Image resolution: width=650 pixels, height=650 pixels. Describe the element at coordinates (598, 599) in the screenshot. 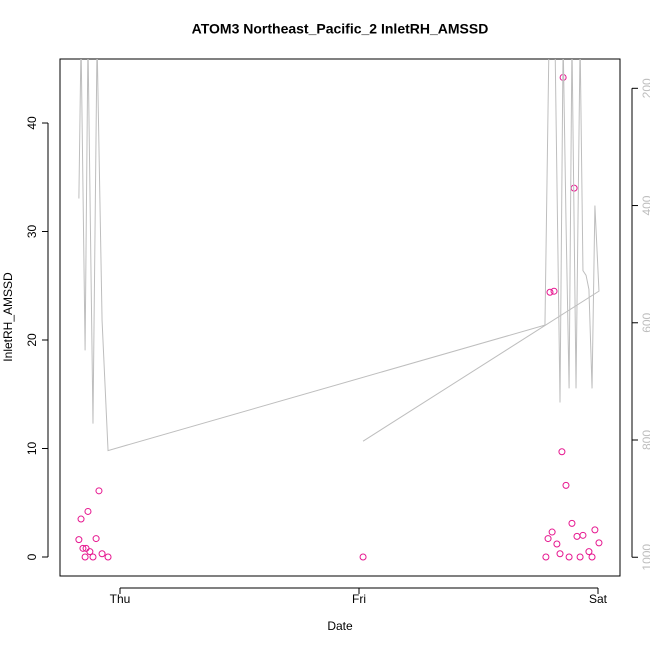

I see `x-tick-label: Sat` at that location.